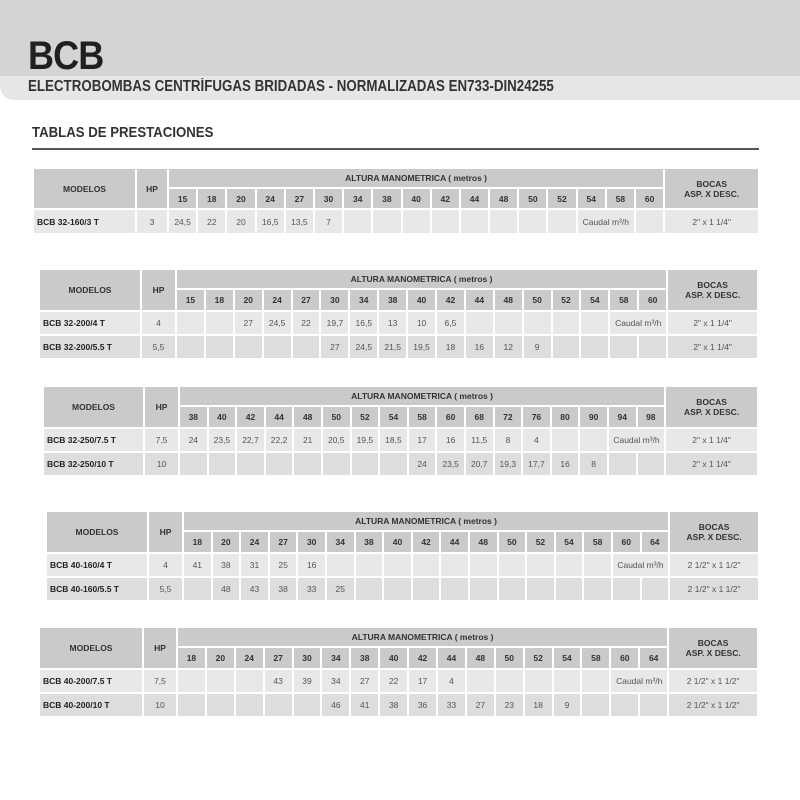  Describe the element at coordinates (93, 464) in the screenshot. I see `model-name: BCB 32-250/10 T` at that location.